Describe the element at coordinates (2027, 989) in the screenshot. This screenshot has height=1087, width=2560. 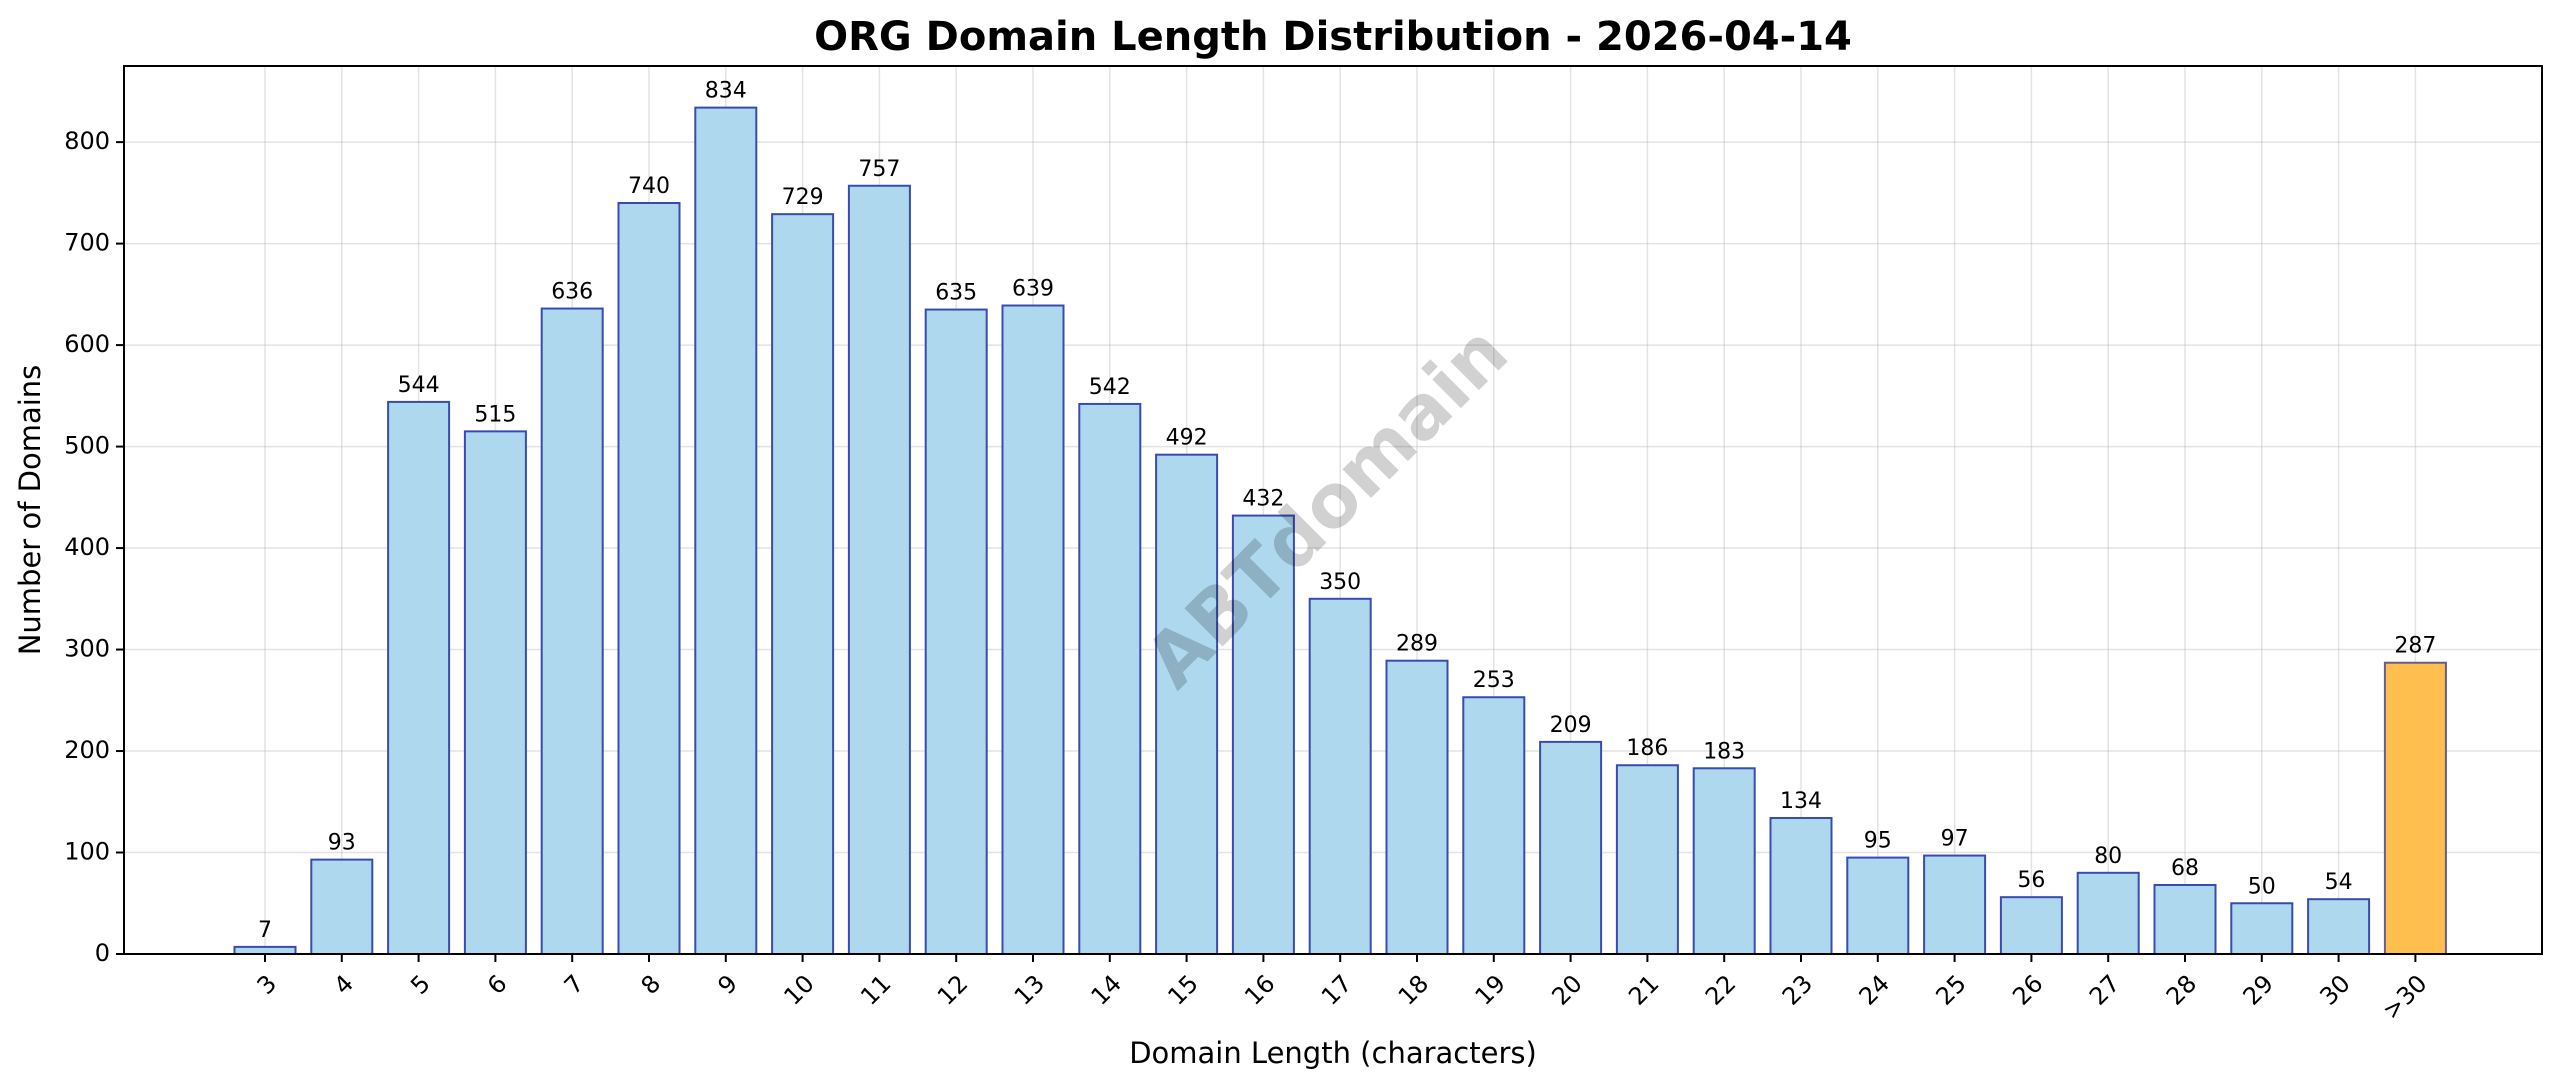
I see `x-tick-label: 26` at that location.